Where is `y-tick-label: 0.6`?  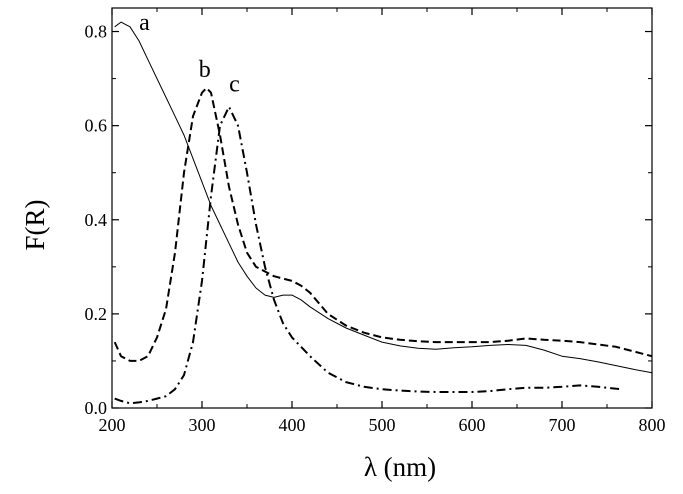 y-tick-label: 0.6 is located at coordinates (96, 126).